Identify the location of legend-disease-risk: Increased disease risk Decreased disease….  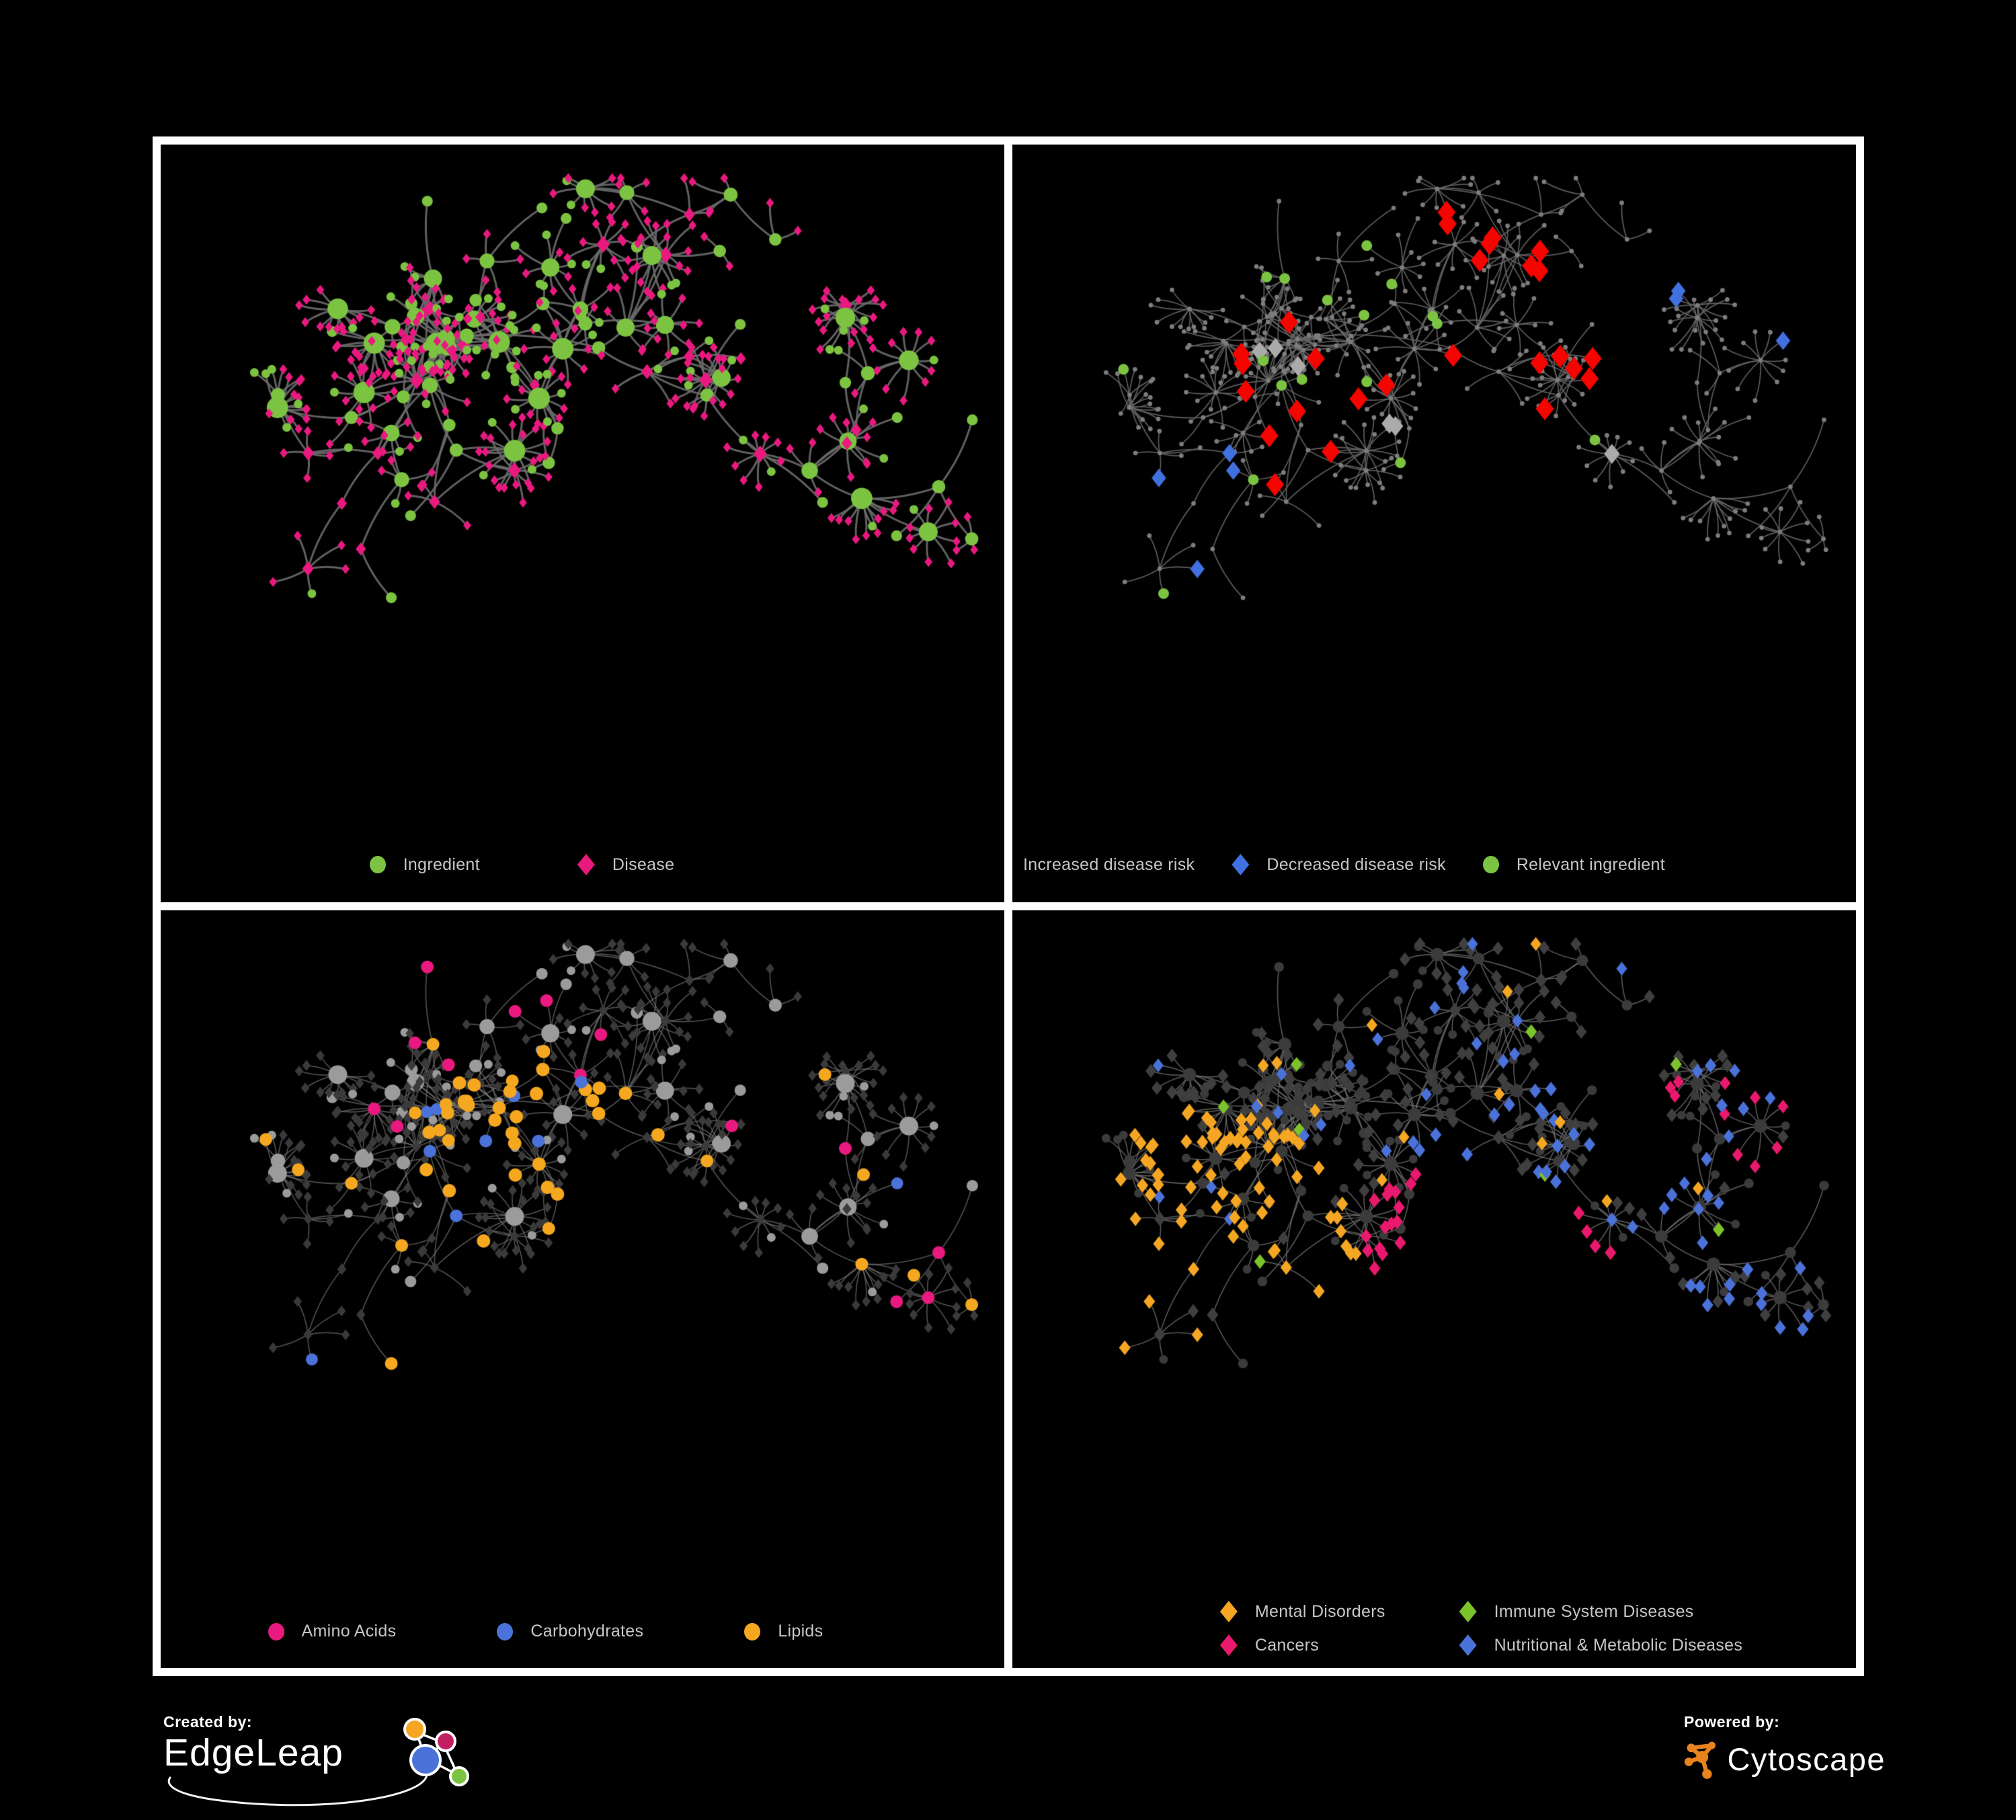
(1380, 864).